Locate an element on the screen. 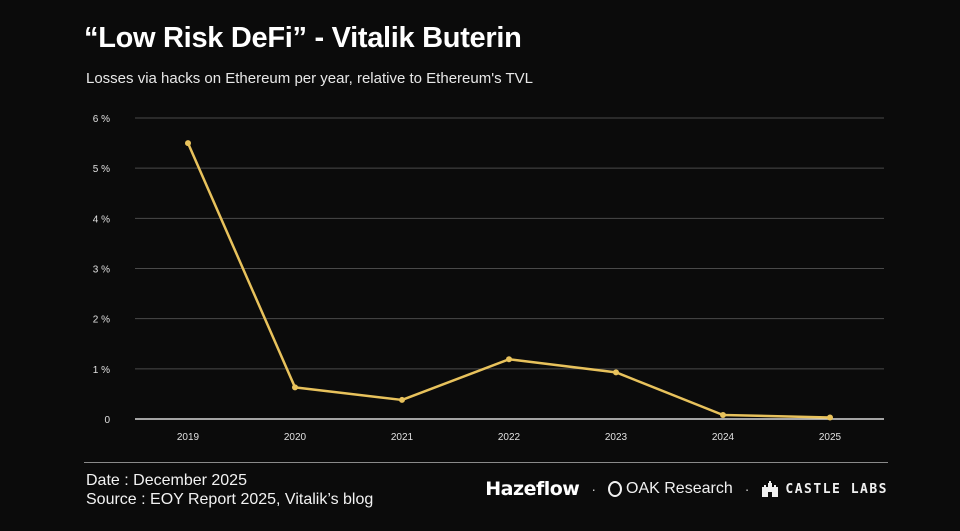  oak-research-logo: OAK Research is located at coordinates (670, 489).